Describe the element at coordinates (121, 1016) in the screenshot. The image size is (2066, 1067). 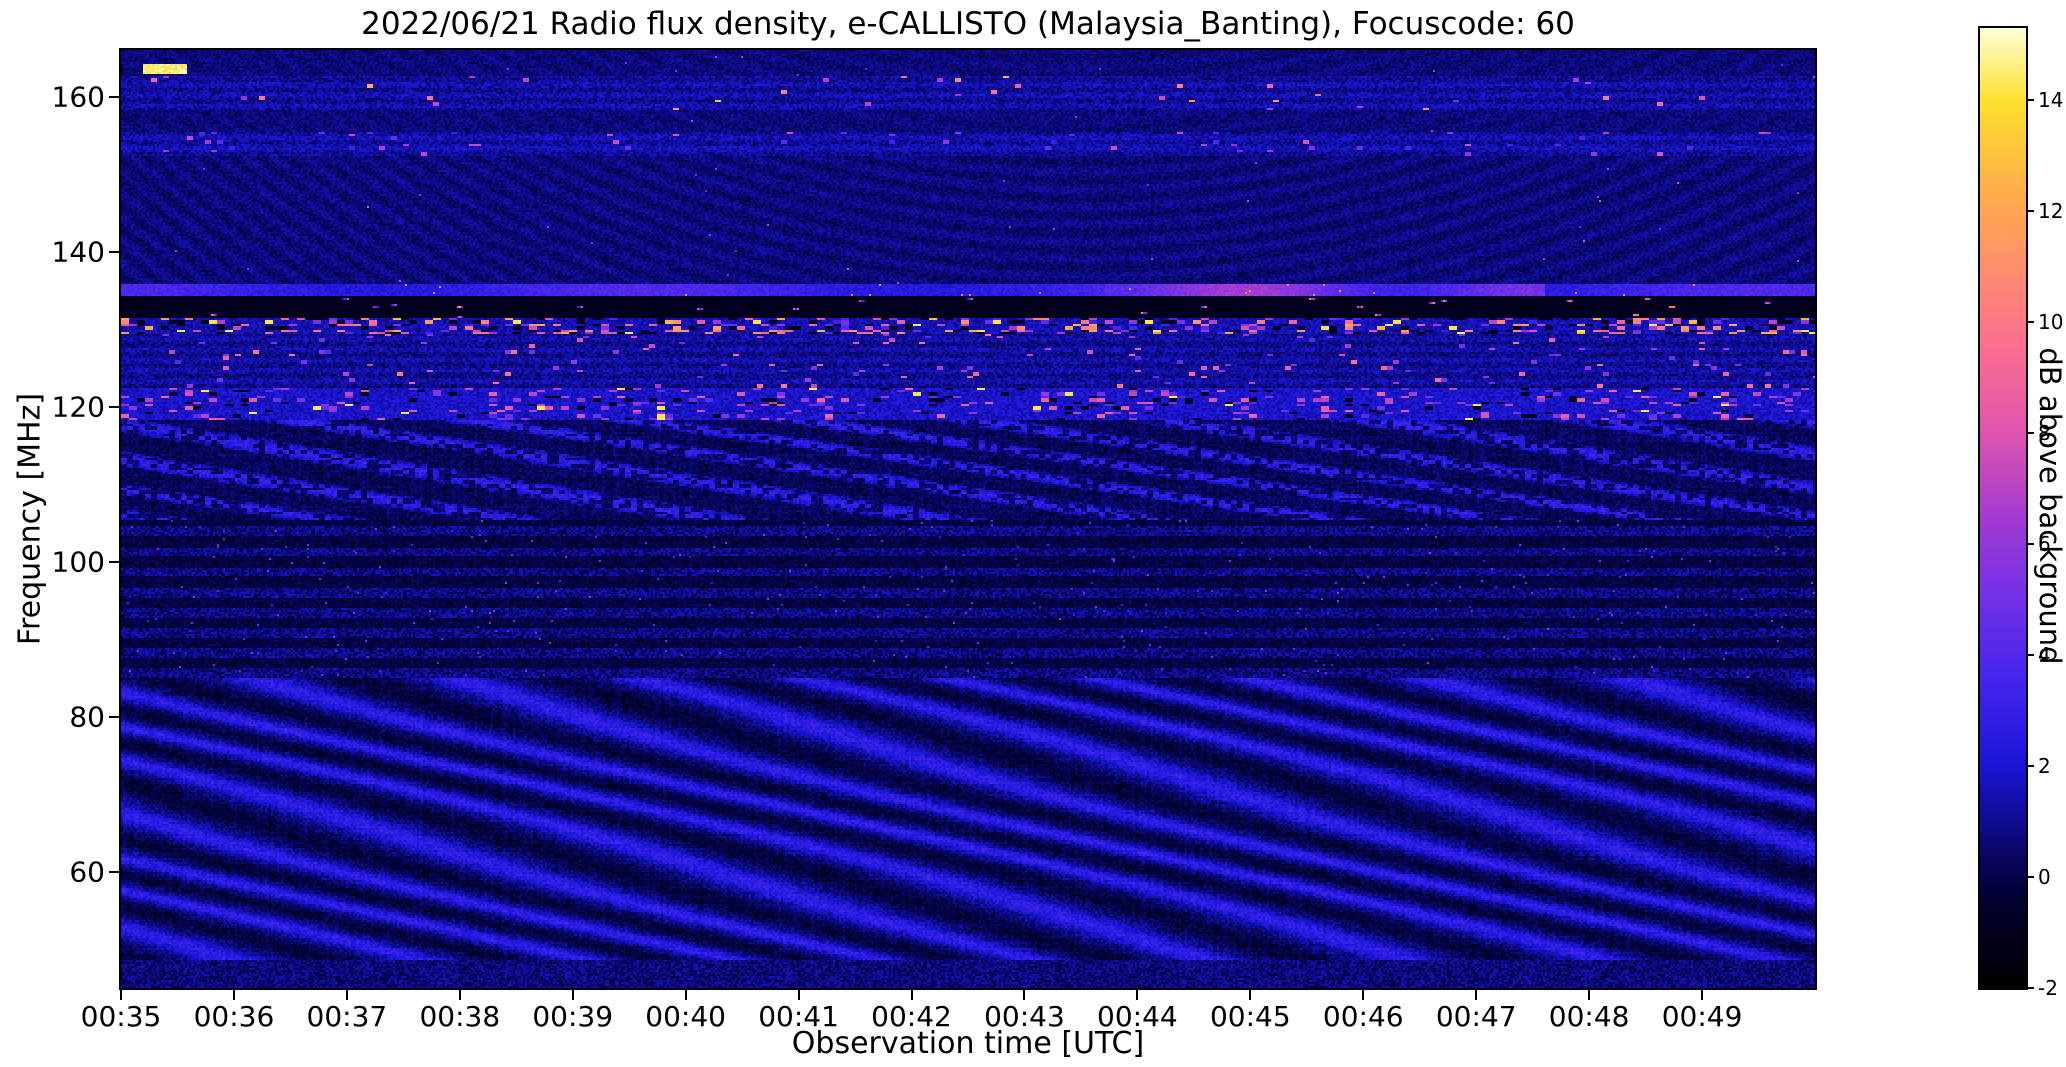
I see `x-tick-label: 00:35` at that location.